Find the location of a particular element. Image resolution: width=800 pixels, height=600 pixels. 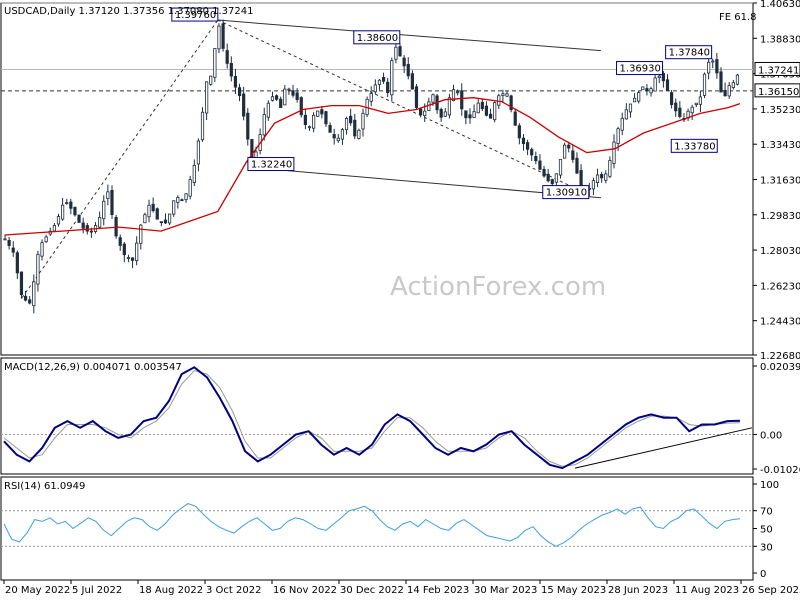

macd-signal-line is located at coordinates (372, 418).